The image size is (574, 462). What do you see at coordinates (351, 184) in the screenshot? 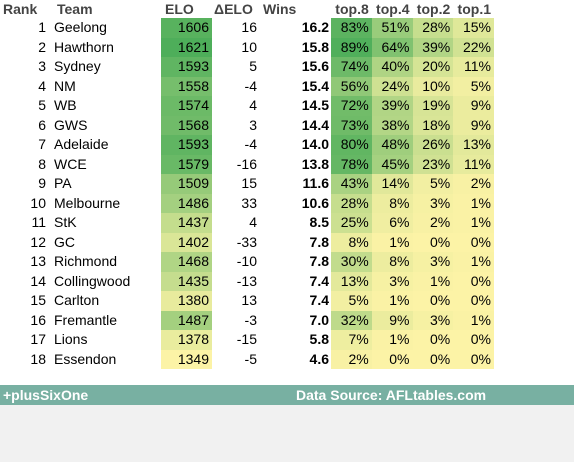
I see `top8-cell: 43%` at bounding box center [351, 184].